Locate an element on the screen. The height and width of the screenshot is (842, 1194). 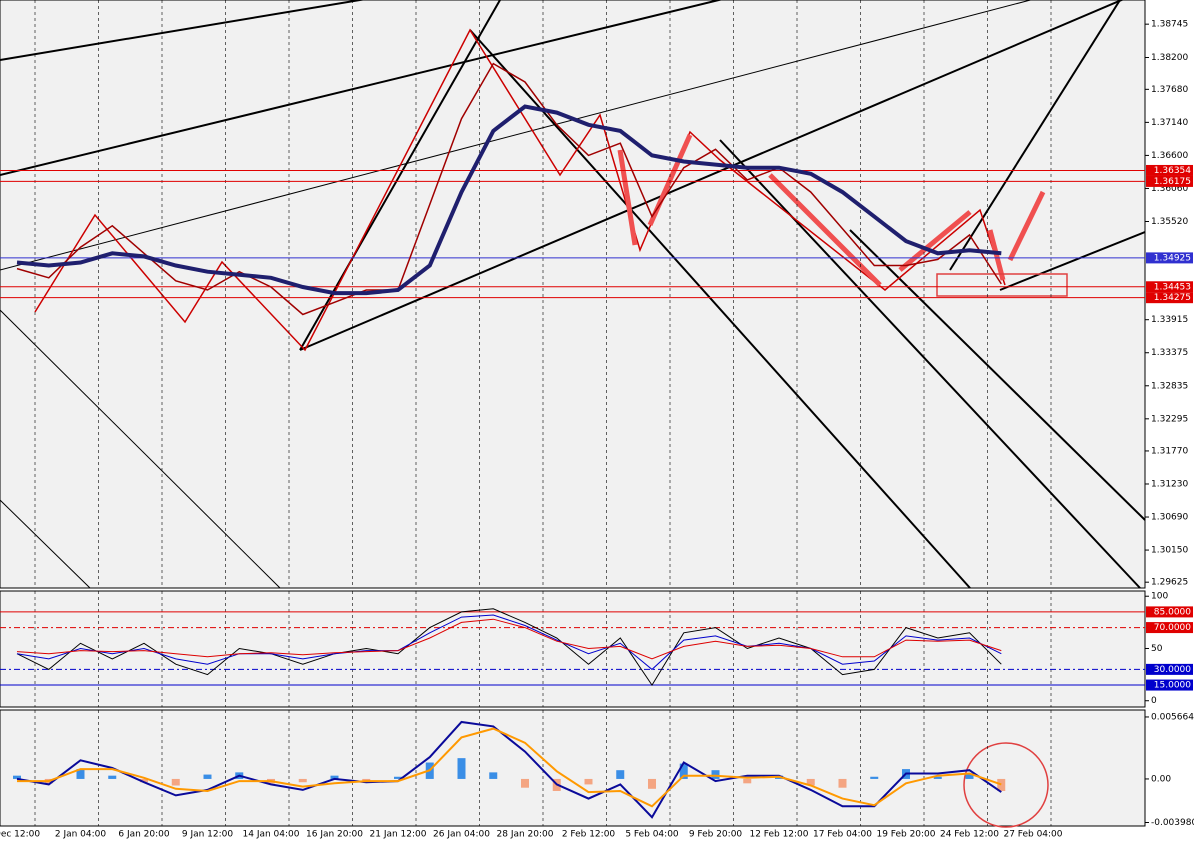
y-tick-label: 1.38745 is located at coordinates (1169, 25).